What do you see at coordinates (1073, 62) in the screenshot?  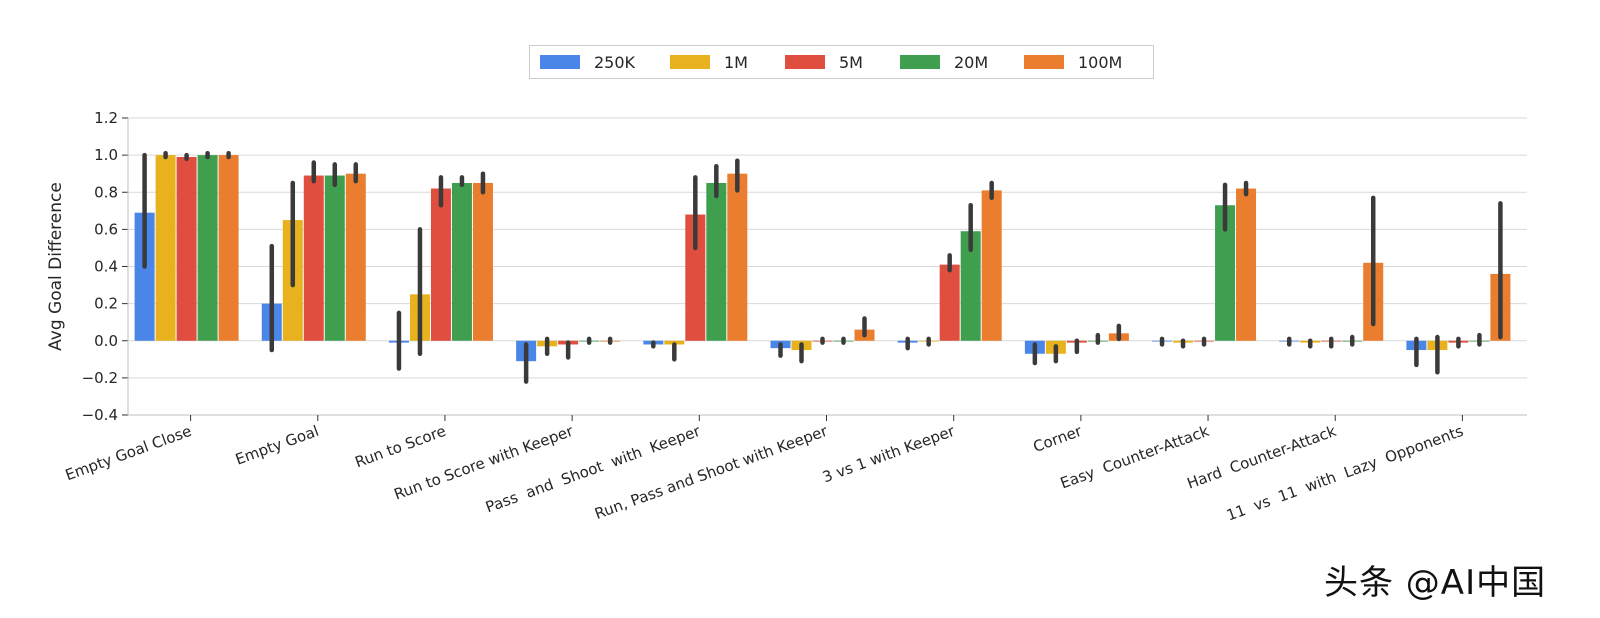 I see `legend-item-100m: 100M` at bounding box center [1073, 62].